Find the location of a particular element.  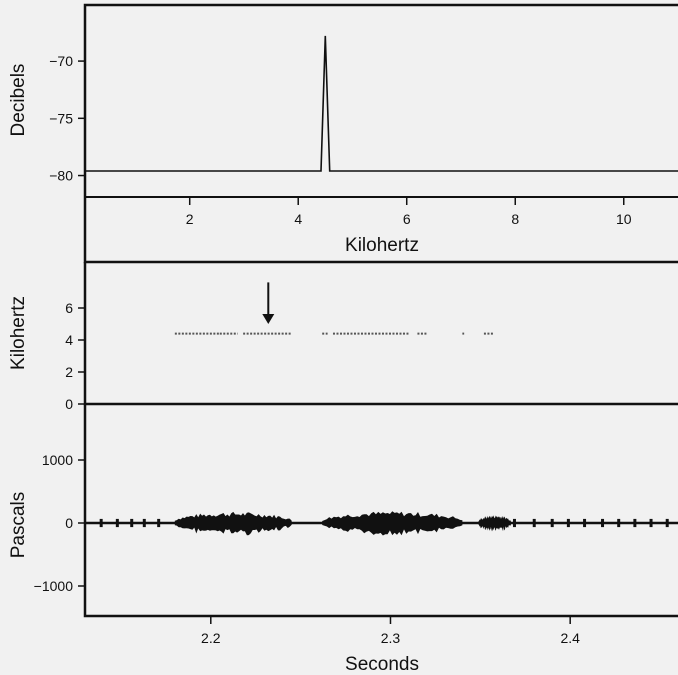

spectrum-ylabel: Decibels is located at coordinates (18, 100).